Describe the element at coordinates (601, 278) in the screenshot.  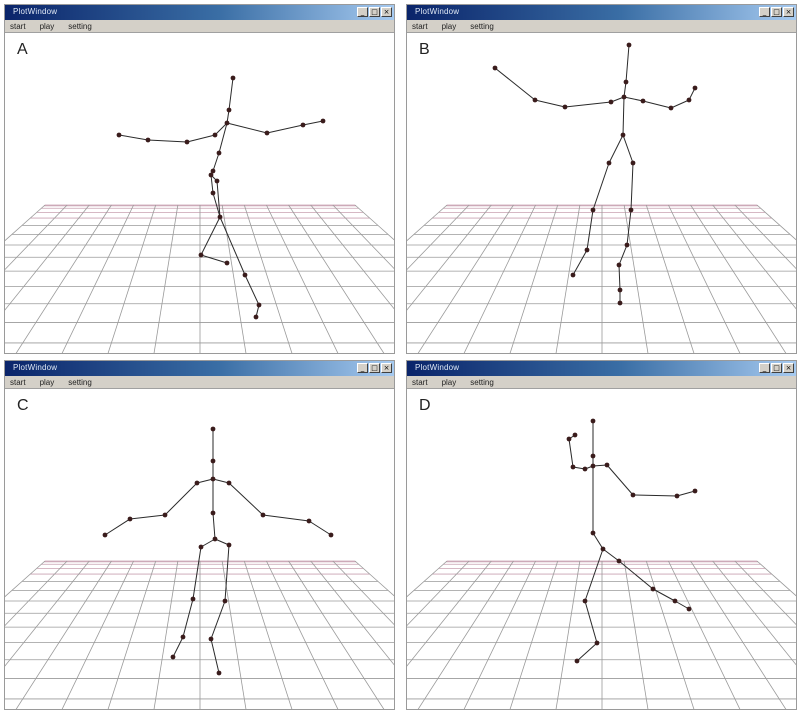
I see `floor-grid` at that location.